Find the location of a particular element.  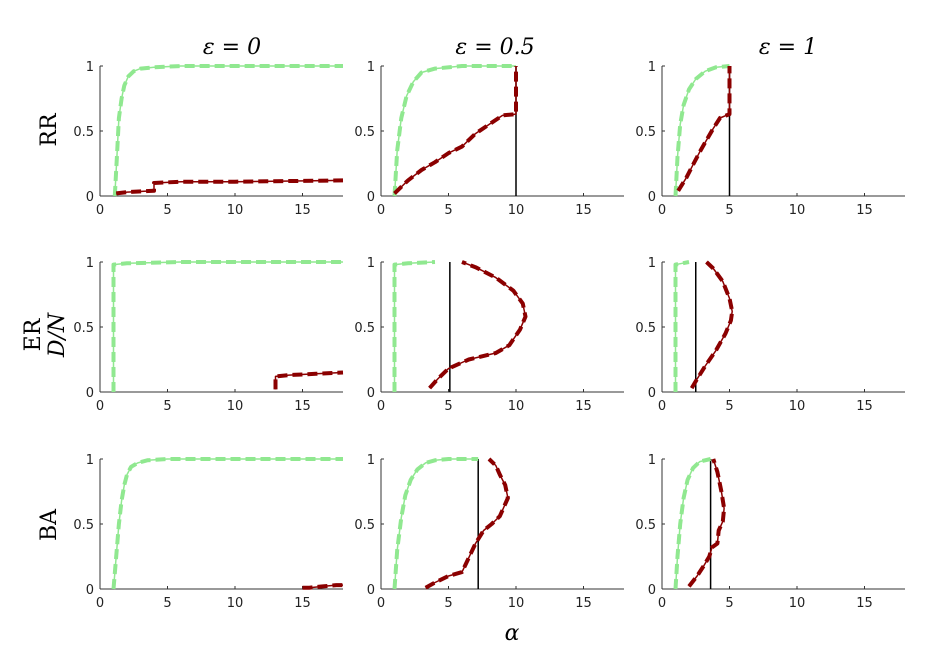

panel-r0-c1: 0 5 10 15 0 0.5 1 is located at coordinates (489, 139).